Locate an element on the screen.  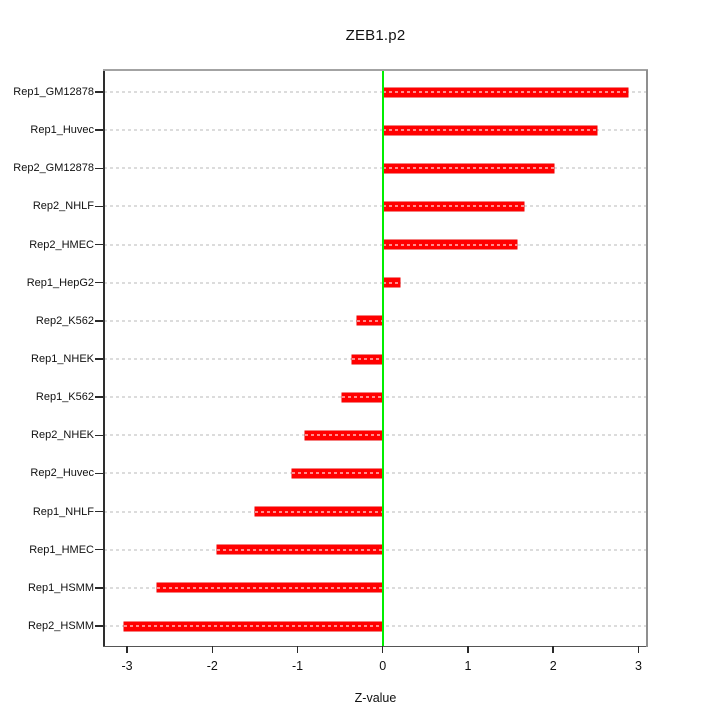
zero-reference-line is located at coordinates (382, 358).